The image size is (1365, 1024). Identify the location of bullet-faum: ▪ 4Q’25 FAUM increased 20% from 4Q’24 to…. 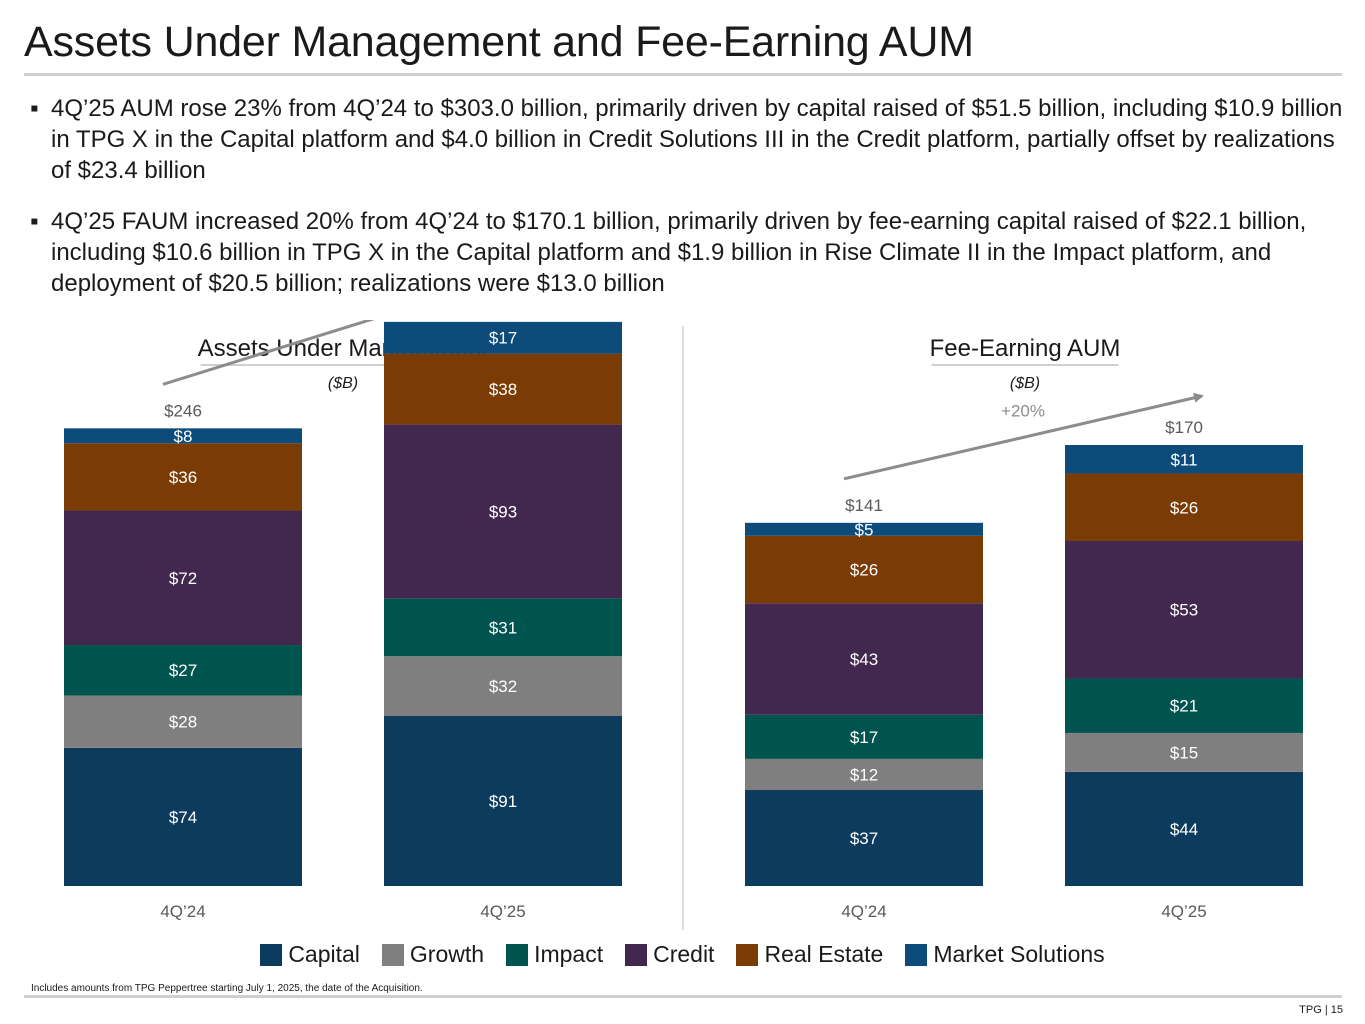
(690, 252).